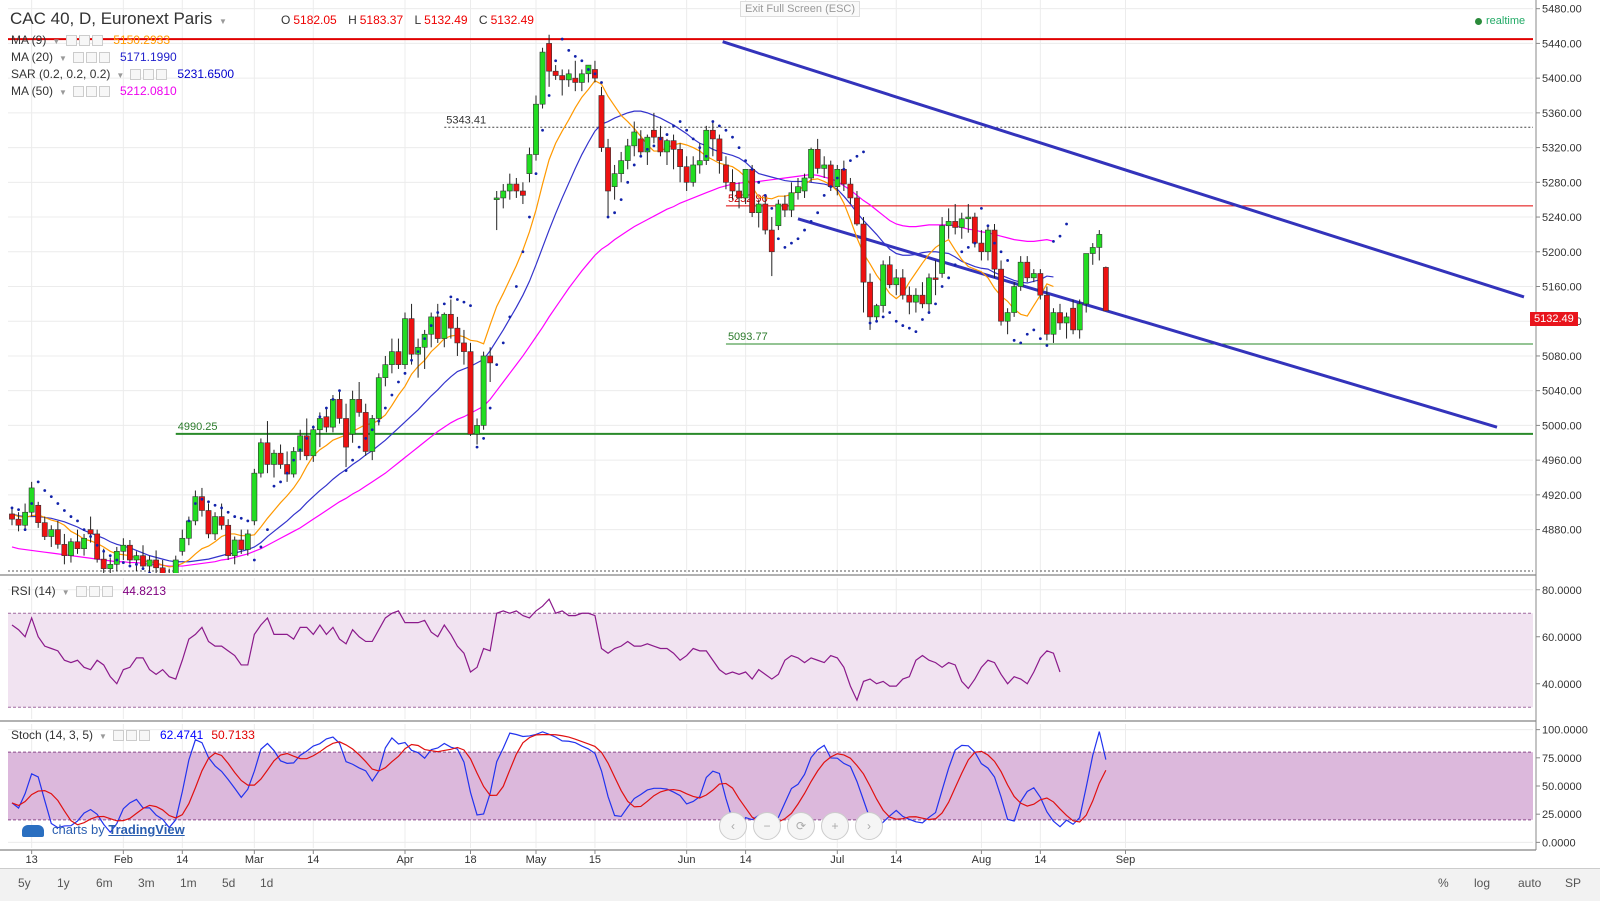  Describe the element at coordinates (733, 826) in the screenshot. I see `scroll-left-button: ‹` at that location.